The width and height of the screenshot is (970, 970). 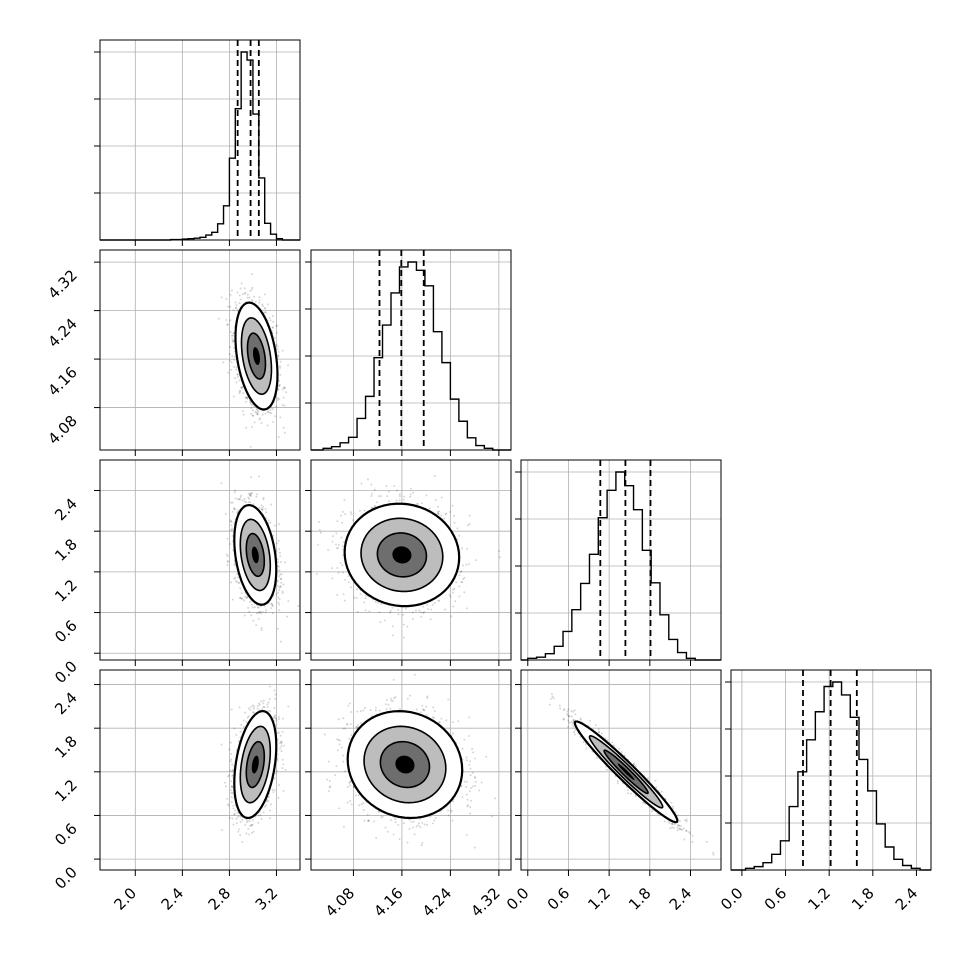 I want to click on marginal-panel-3: 0.0 0.6 1.2 1.8 2.4, so click(x=824, y=791).